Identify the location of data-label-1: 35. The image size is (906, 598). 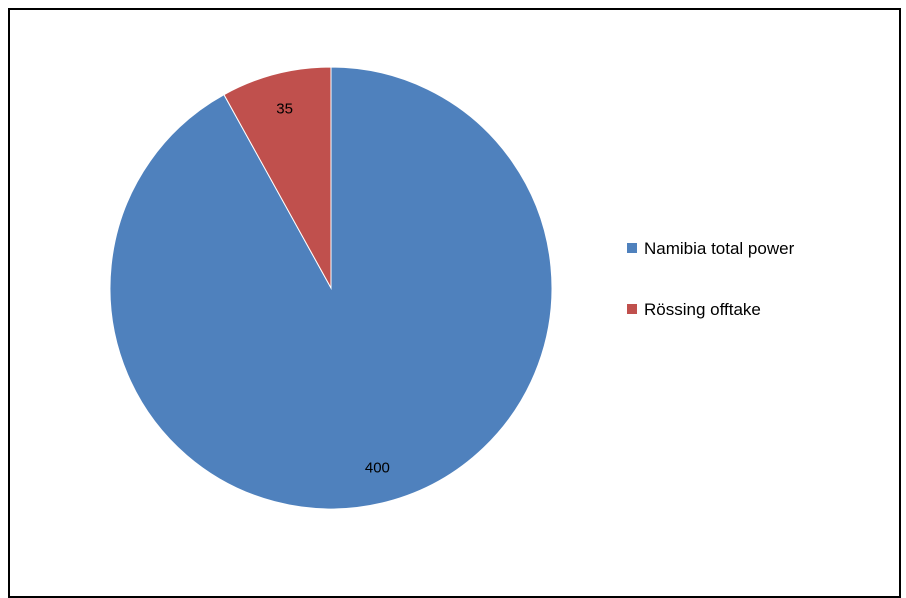
(284, 108).